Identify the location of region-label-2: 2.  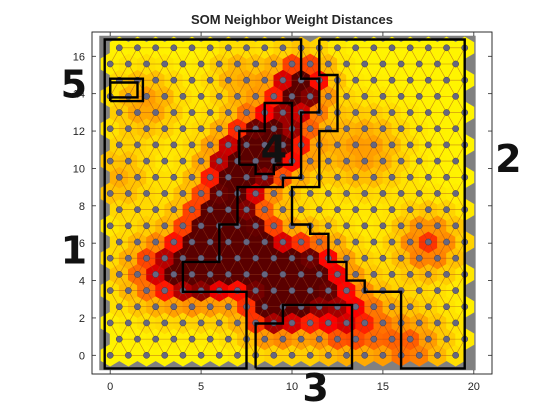
(508, 159).